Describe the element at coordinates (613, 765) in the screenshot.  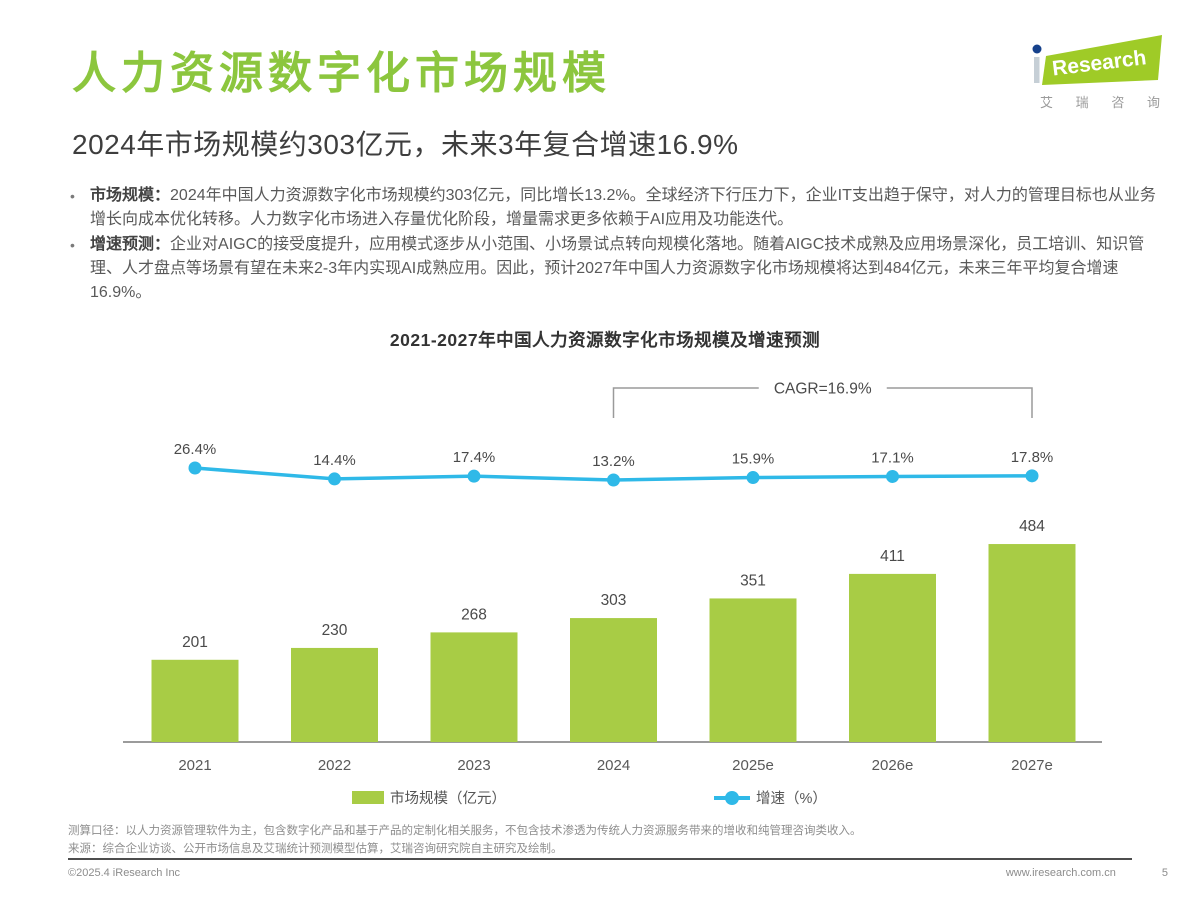
I see `x-axis-label: 2024` at that location.